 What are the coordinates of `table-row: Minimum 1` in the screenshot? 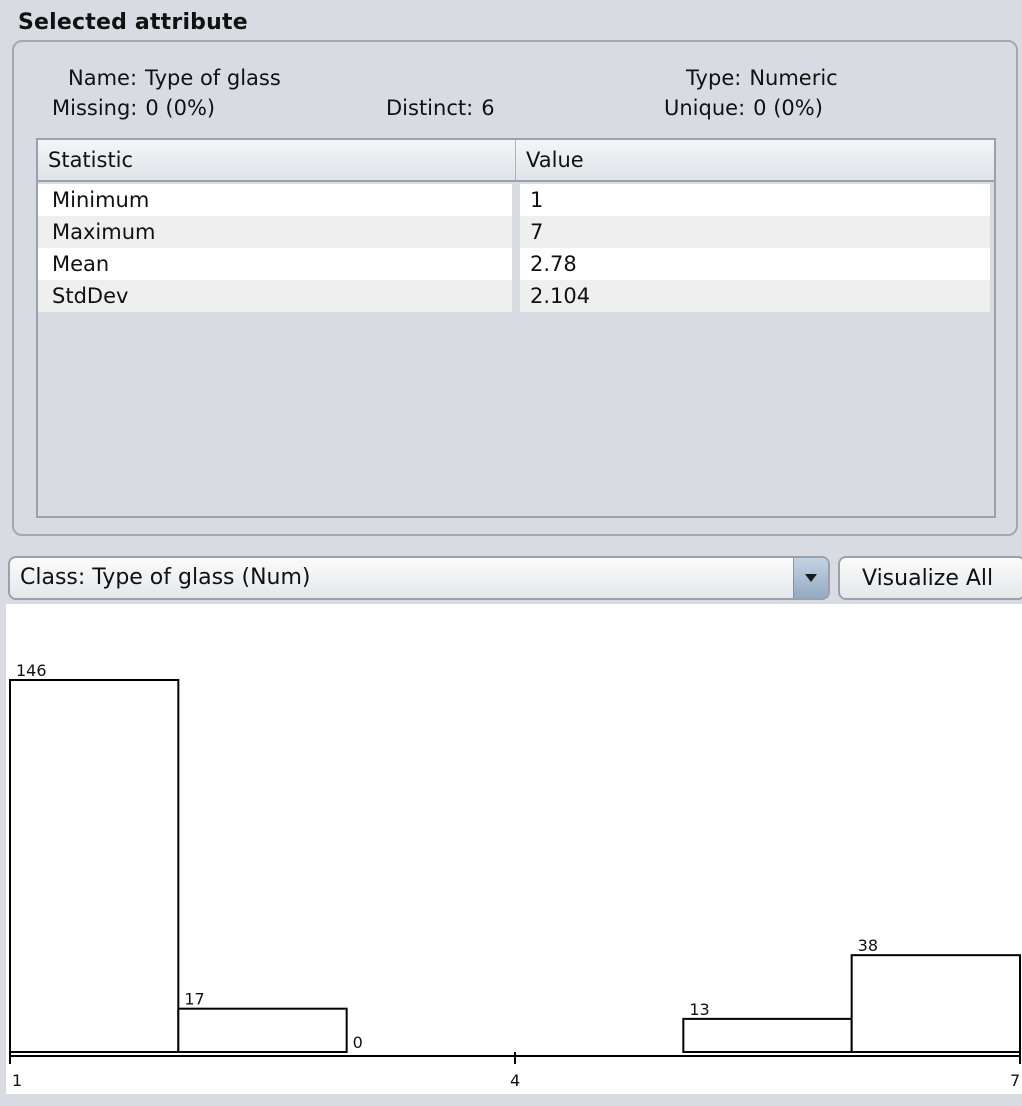 It's located at (516, 200).